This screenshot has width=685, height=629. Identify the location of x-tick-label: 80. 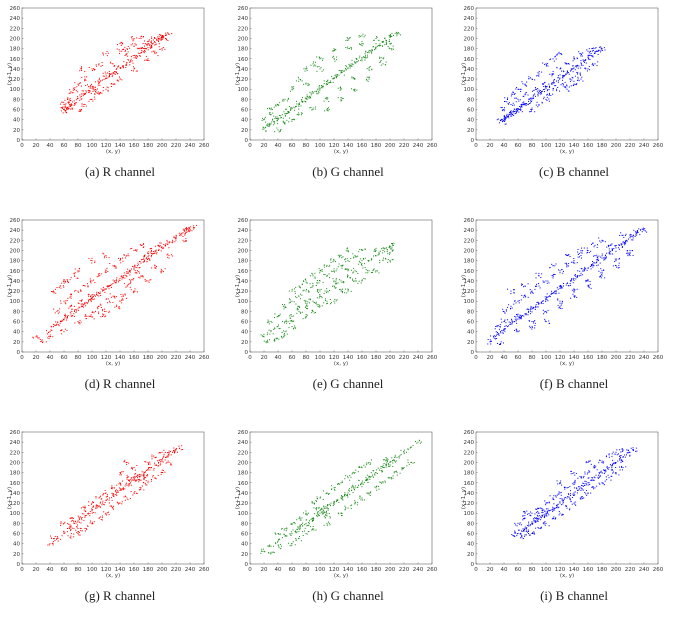
(306, 358).